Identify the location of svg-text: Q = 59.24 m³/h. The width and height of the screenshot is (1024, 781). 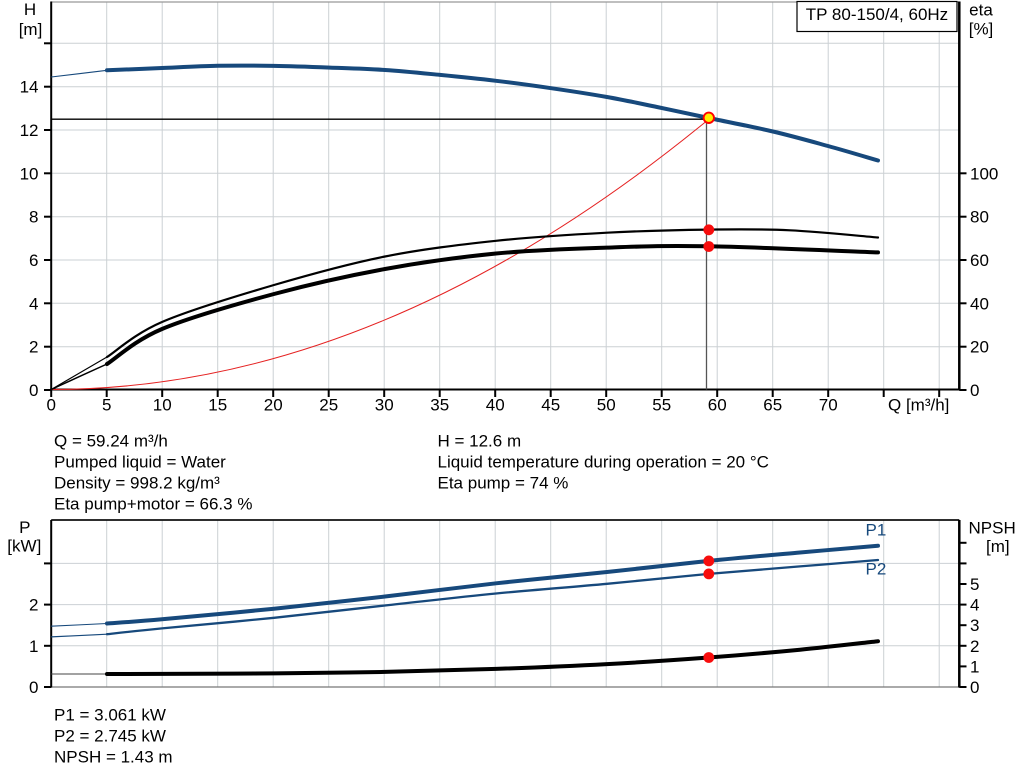
(111, 441).